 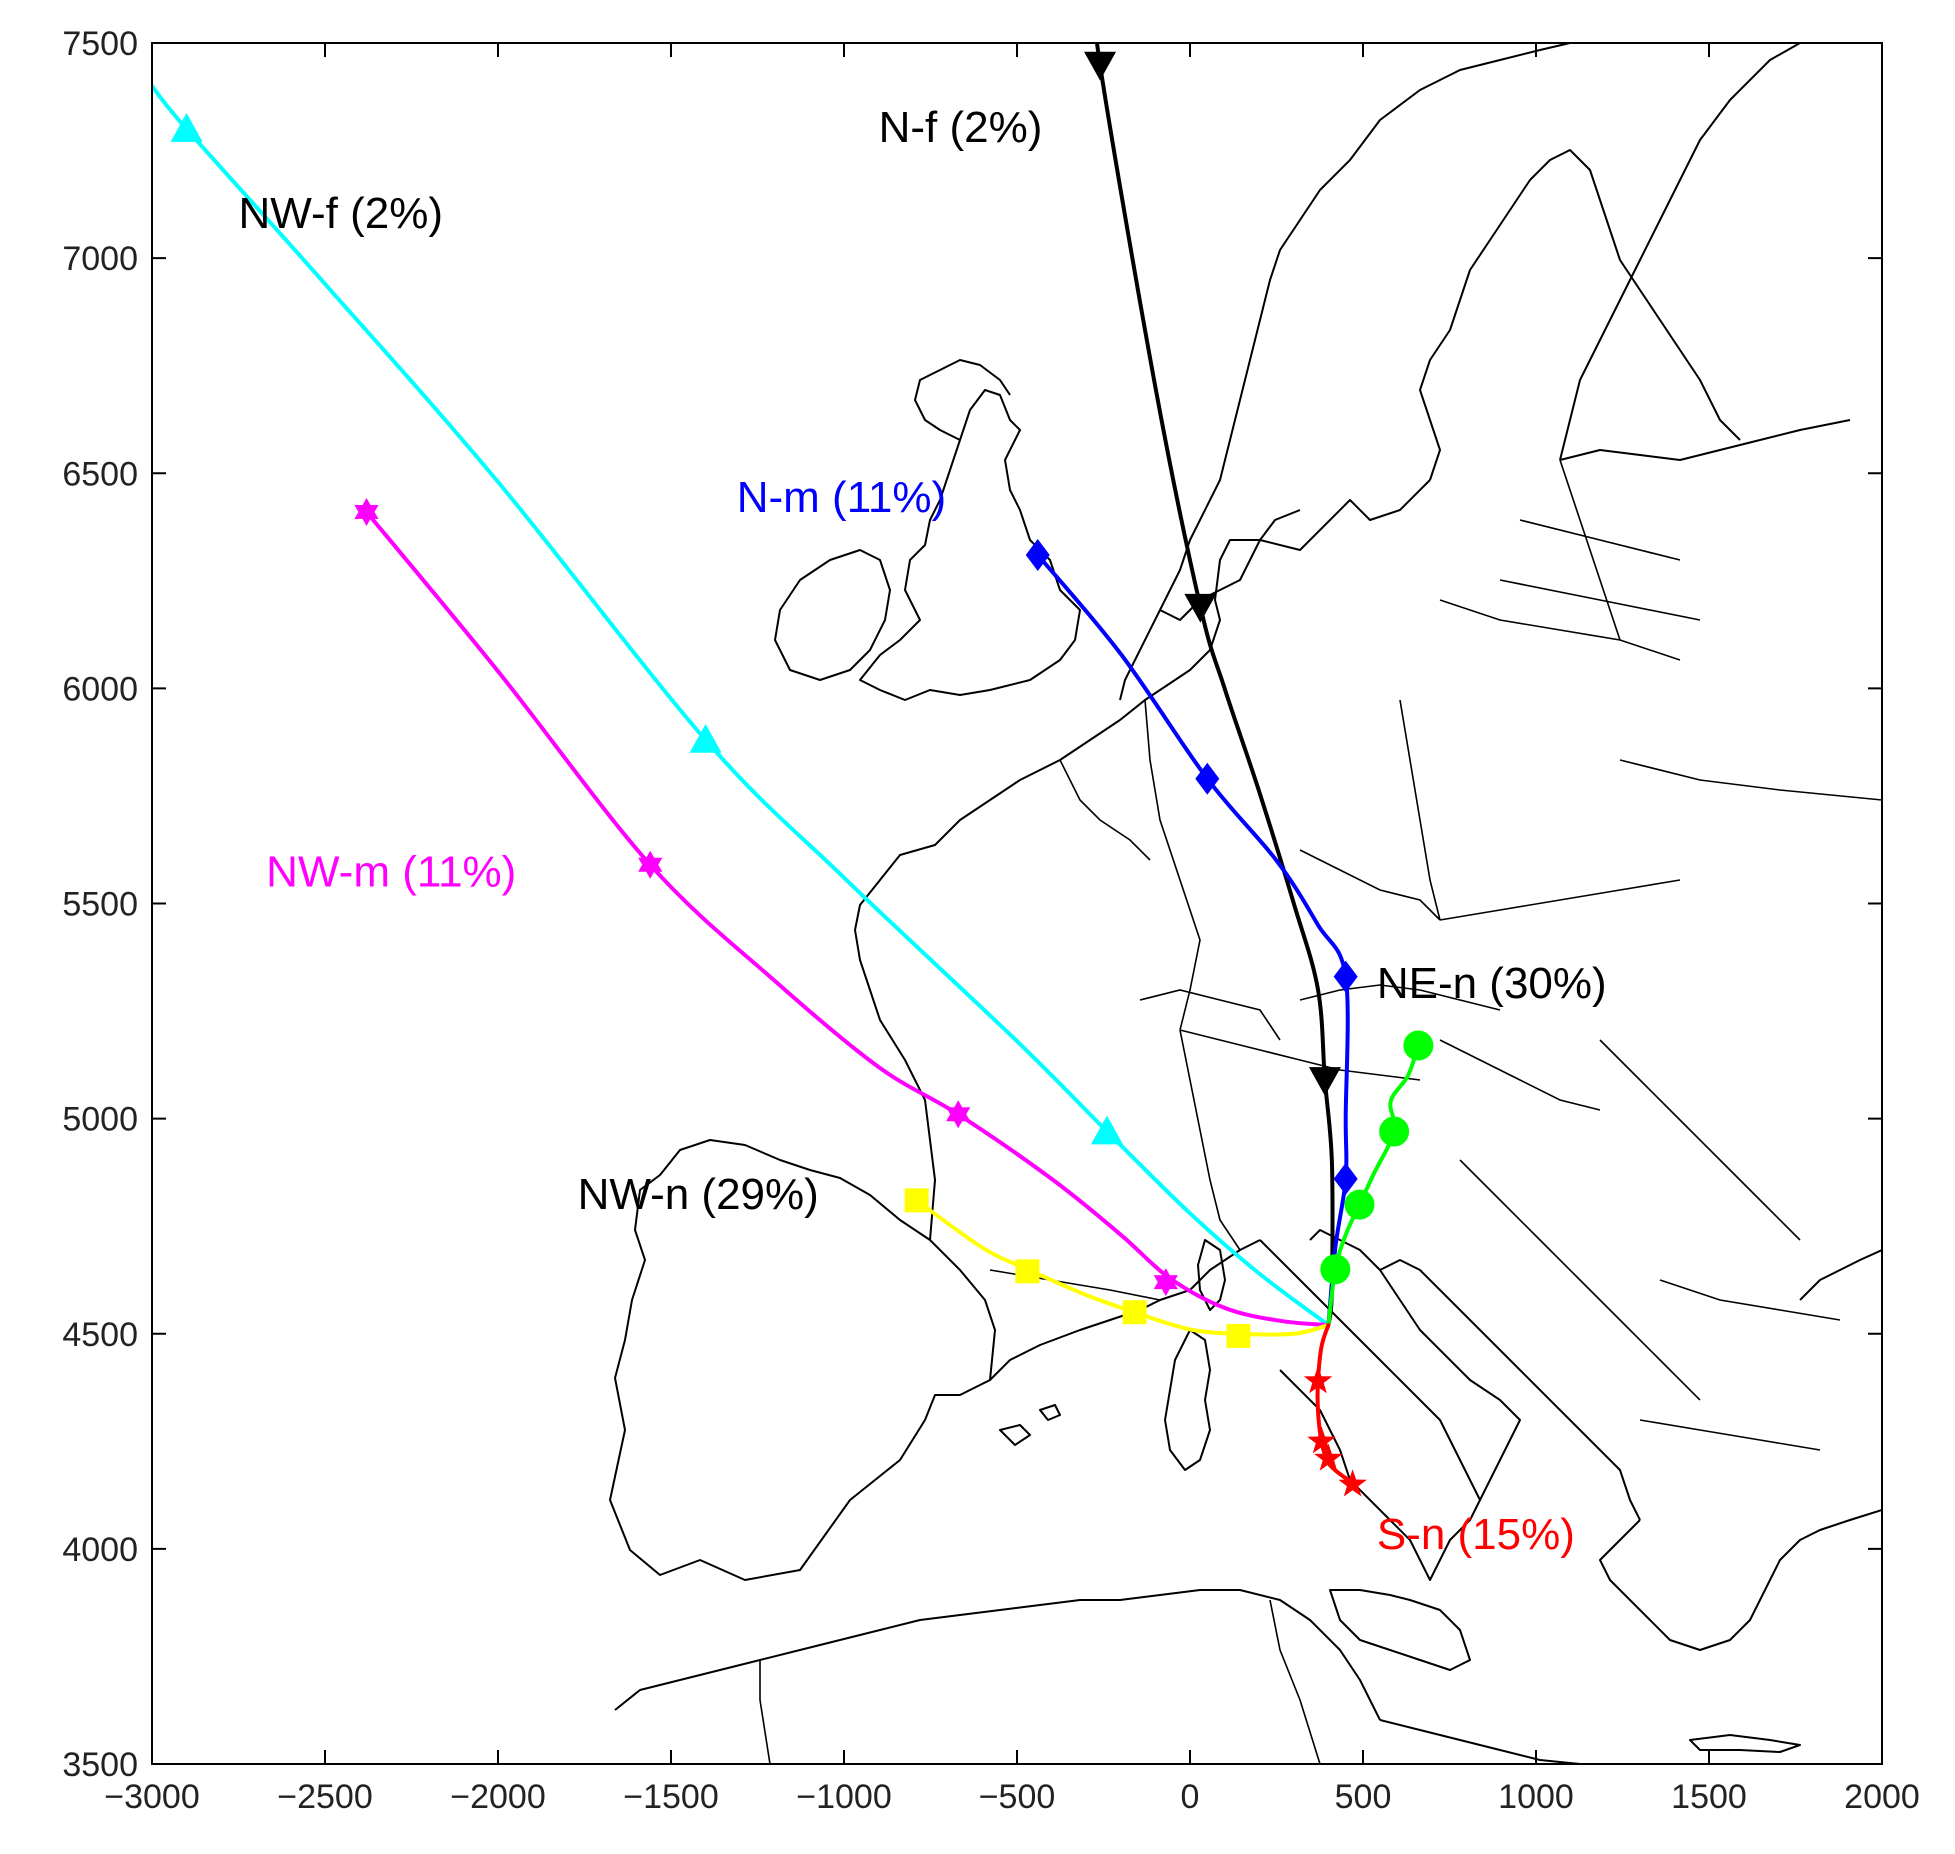 What do you see at coordinates (100, 1550) in the screenshot?
I see `y-tick-label: 4000` at bounding box center [100, 1550].